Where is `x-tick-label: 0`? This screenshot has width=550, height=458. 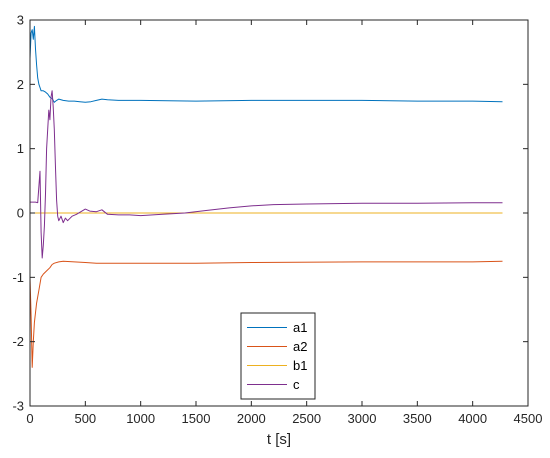
x-tick-label: 0 is located at coordinates (29, 418).